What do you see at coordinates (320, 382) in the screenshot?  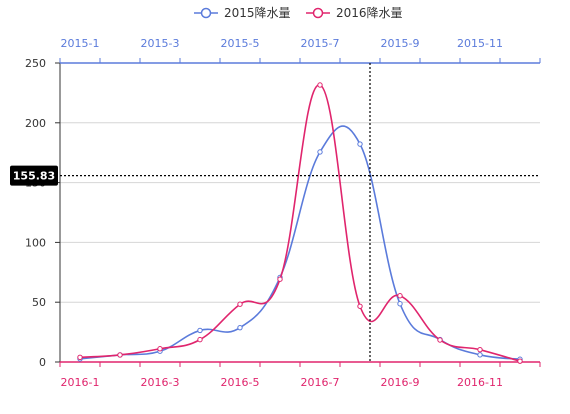 I see `x-bottom-tick-label: 2016-7` at bounding box center [320, 382].